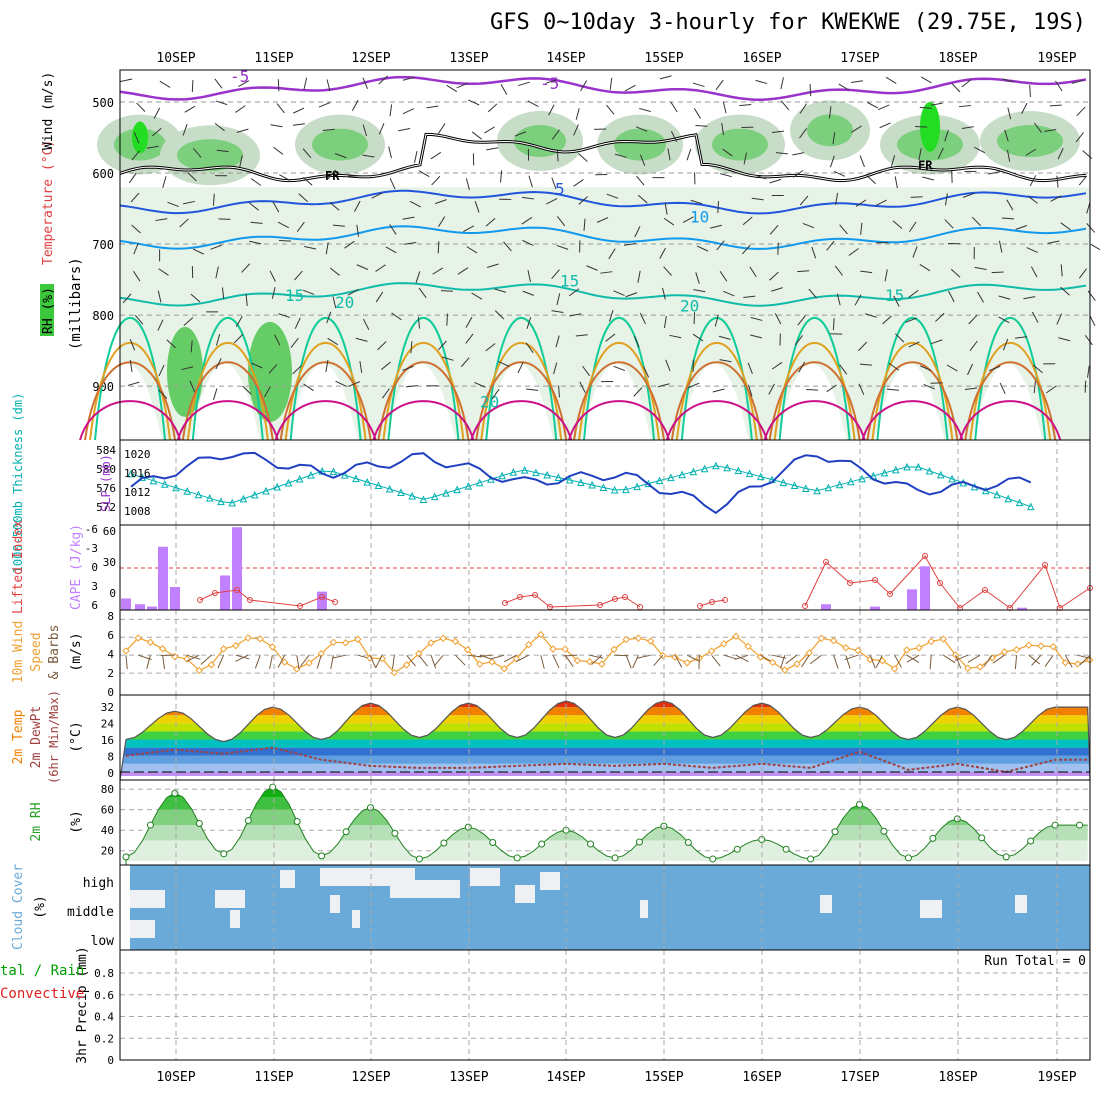 The width and height of the screenshot is (1100, 1100). I want to click on thickness-line, so click(580, 486).